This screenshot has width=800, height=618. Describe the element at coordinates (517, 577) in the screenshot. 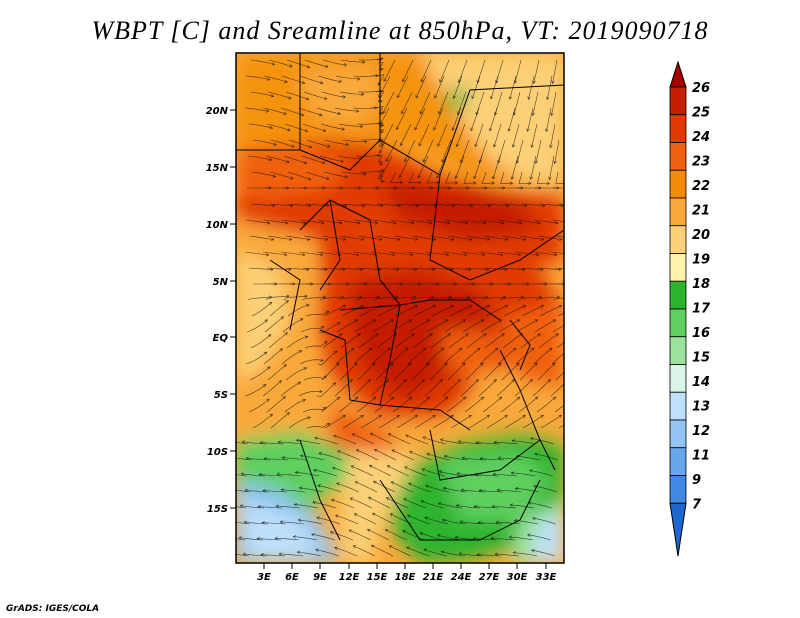

I see `lon-tick-label: 30E` at that location.